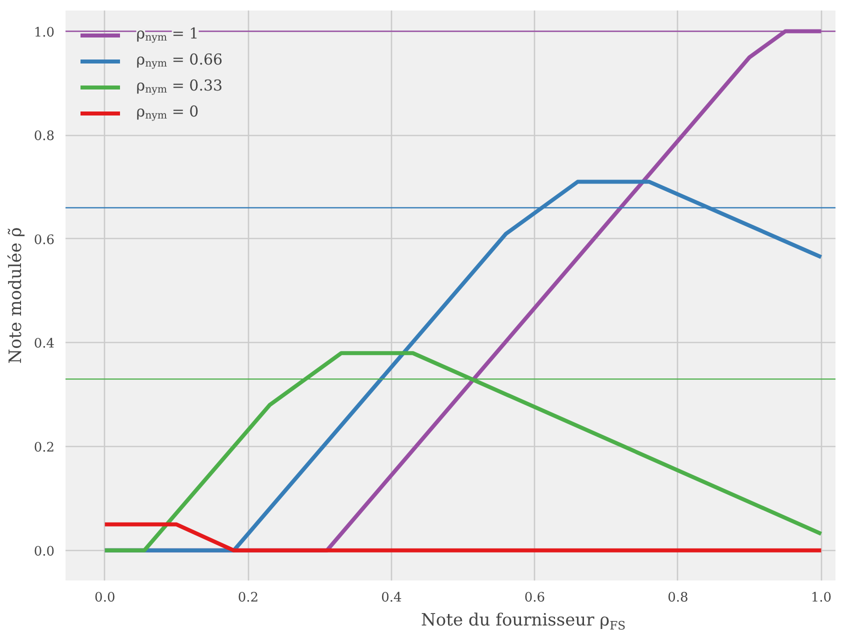 Image resolution: width=849 pixels, height=634 pixels. I want to click on x-tick-label: 0.6, so click(535, 598).